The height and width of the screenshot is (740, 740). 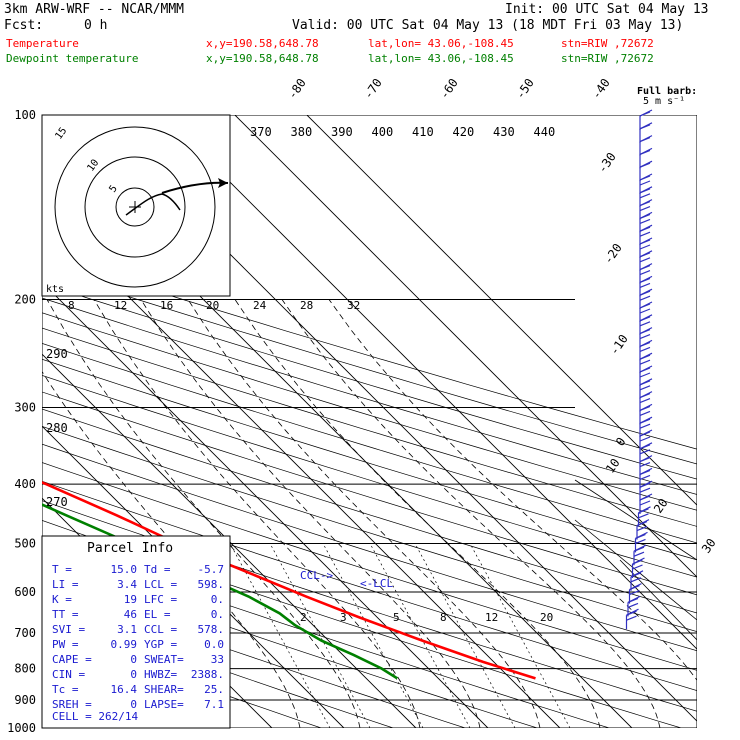 I want to click on parcel-info-cell: LAPSE=, so click(x=164, y=704).